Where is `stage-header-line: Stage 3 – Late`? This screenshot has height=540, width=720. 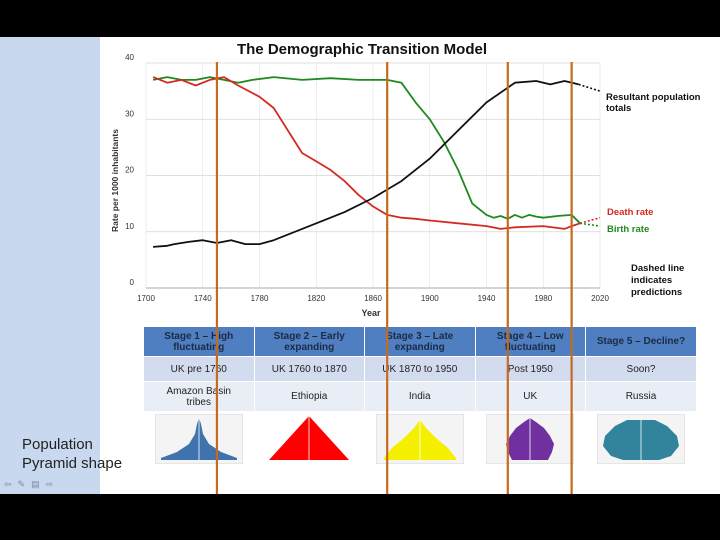 stage-header-line: Stage 3 – Late is located at coordinates (420, 336).